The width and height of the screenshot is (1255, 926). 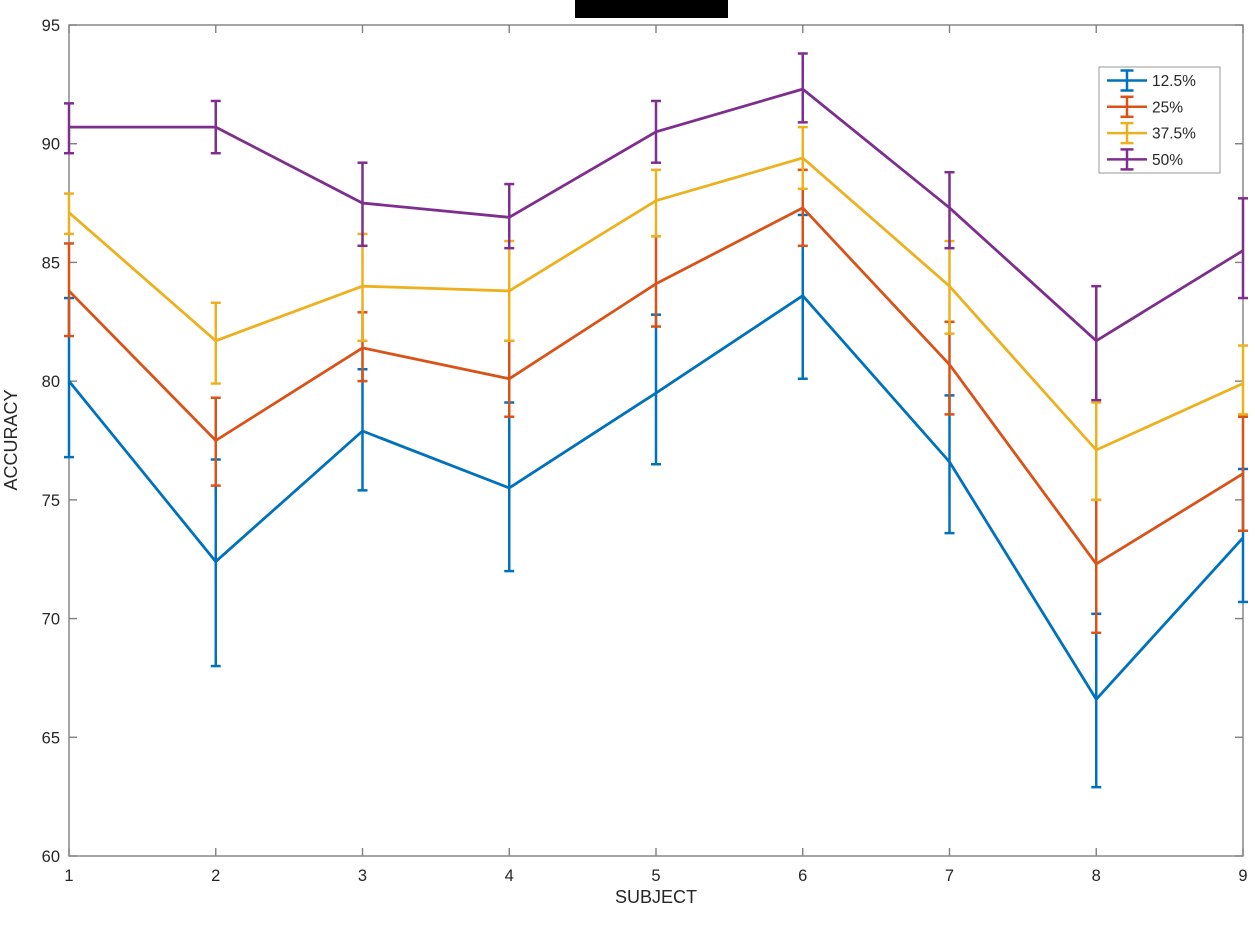 What do you see at coordinates (1145, 159) in the screenshot?
I see `legend-entry-50%: 50%` at bounding box center [1145, 159].